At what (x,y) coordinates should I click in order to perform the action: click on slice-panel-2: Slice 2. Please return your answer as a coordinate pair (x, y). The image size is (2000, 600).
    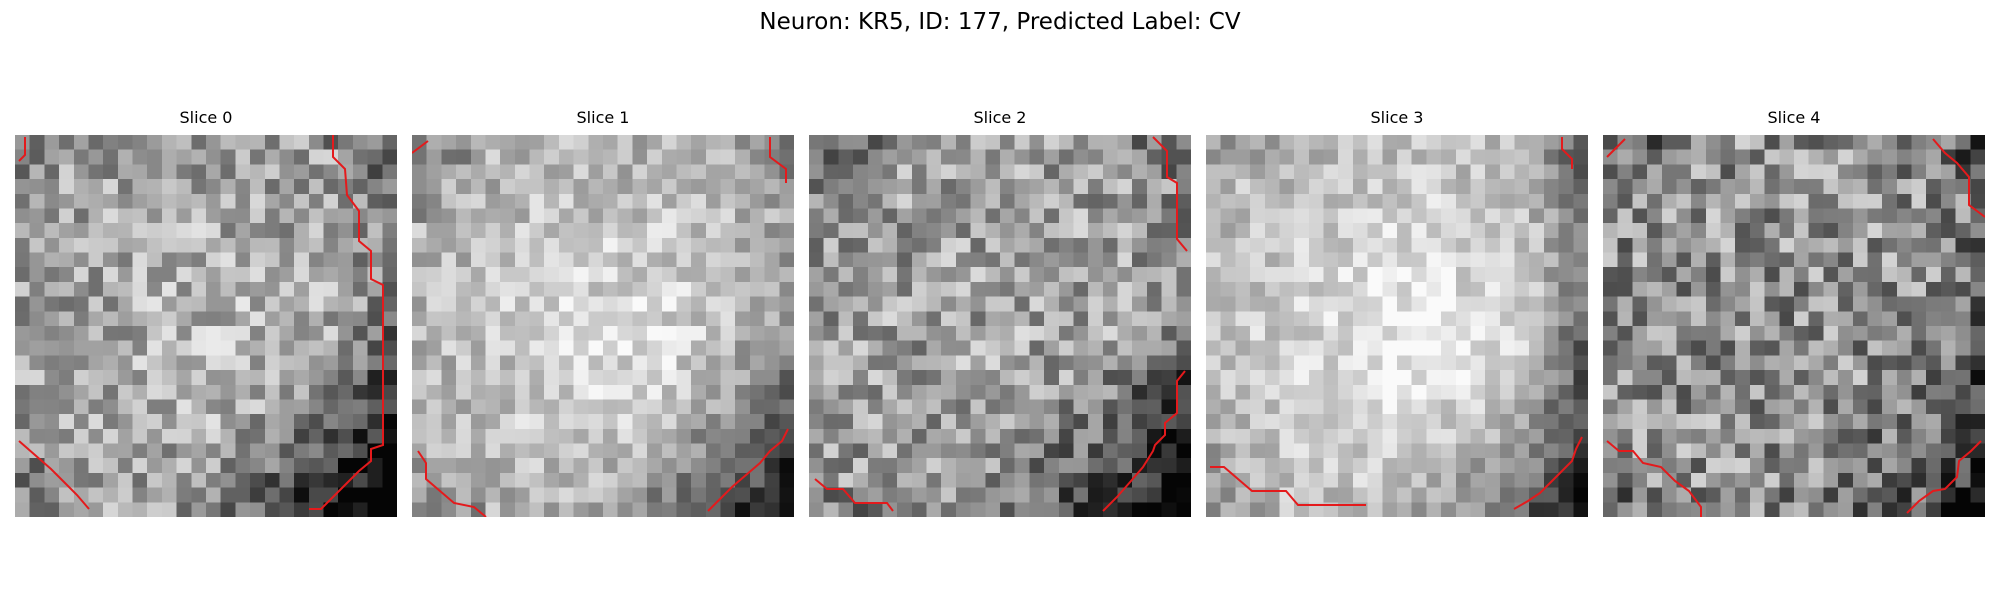
    Looking at the image, I should click on (1000, 311).